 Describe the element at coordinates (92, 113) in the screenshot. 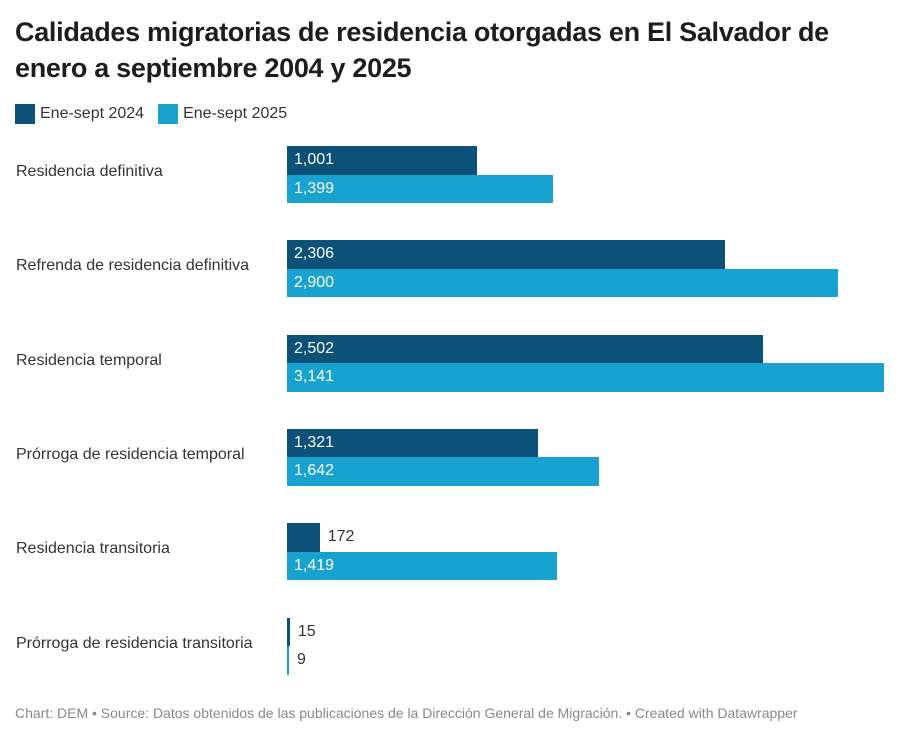

I see `legend-label: Ene-sept 2024` at that location.